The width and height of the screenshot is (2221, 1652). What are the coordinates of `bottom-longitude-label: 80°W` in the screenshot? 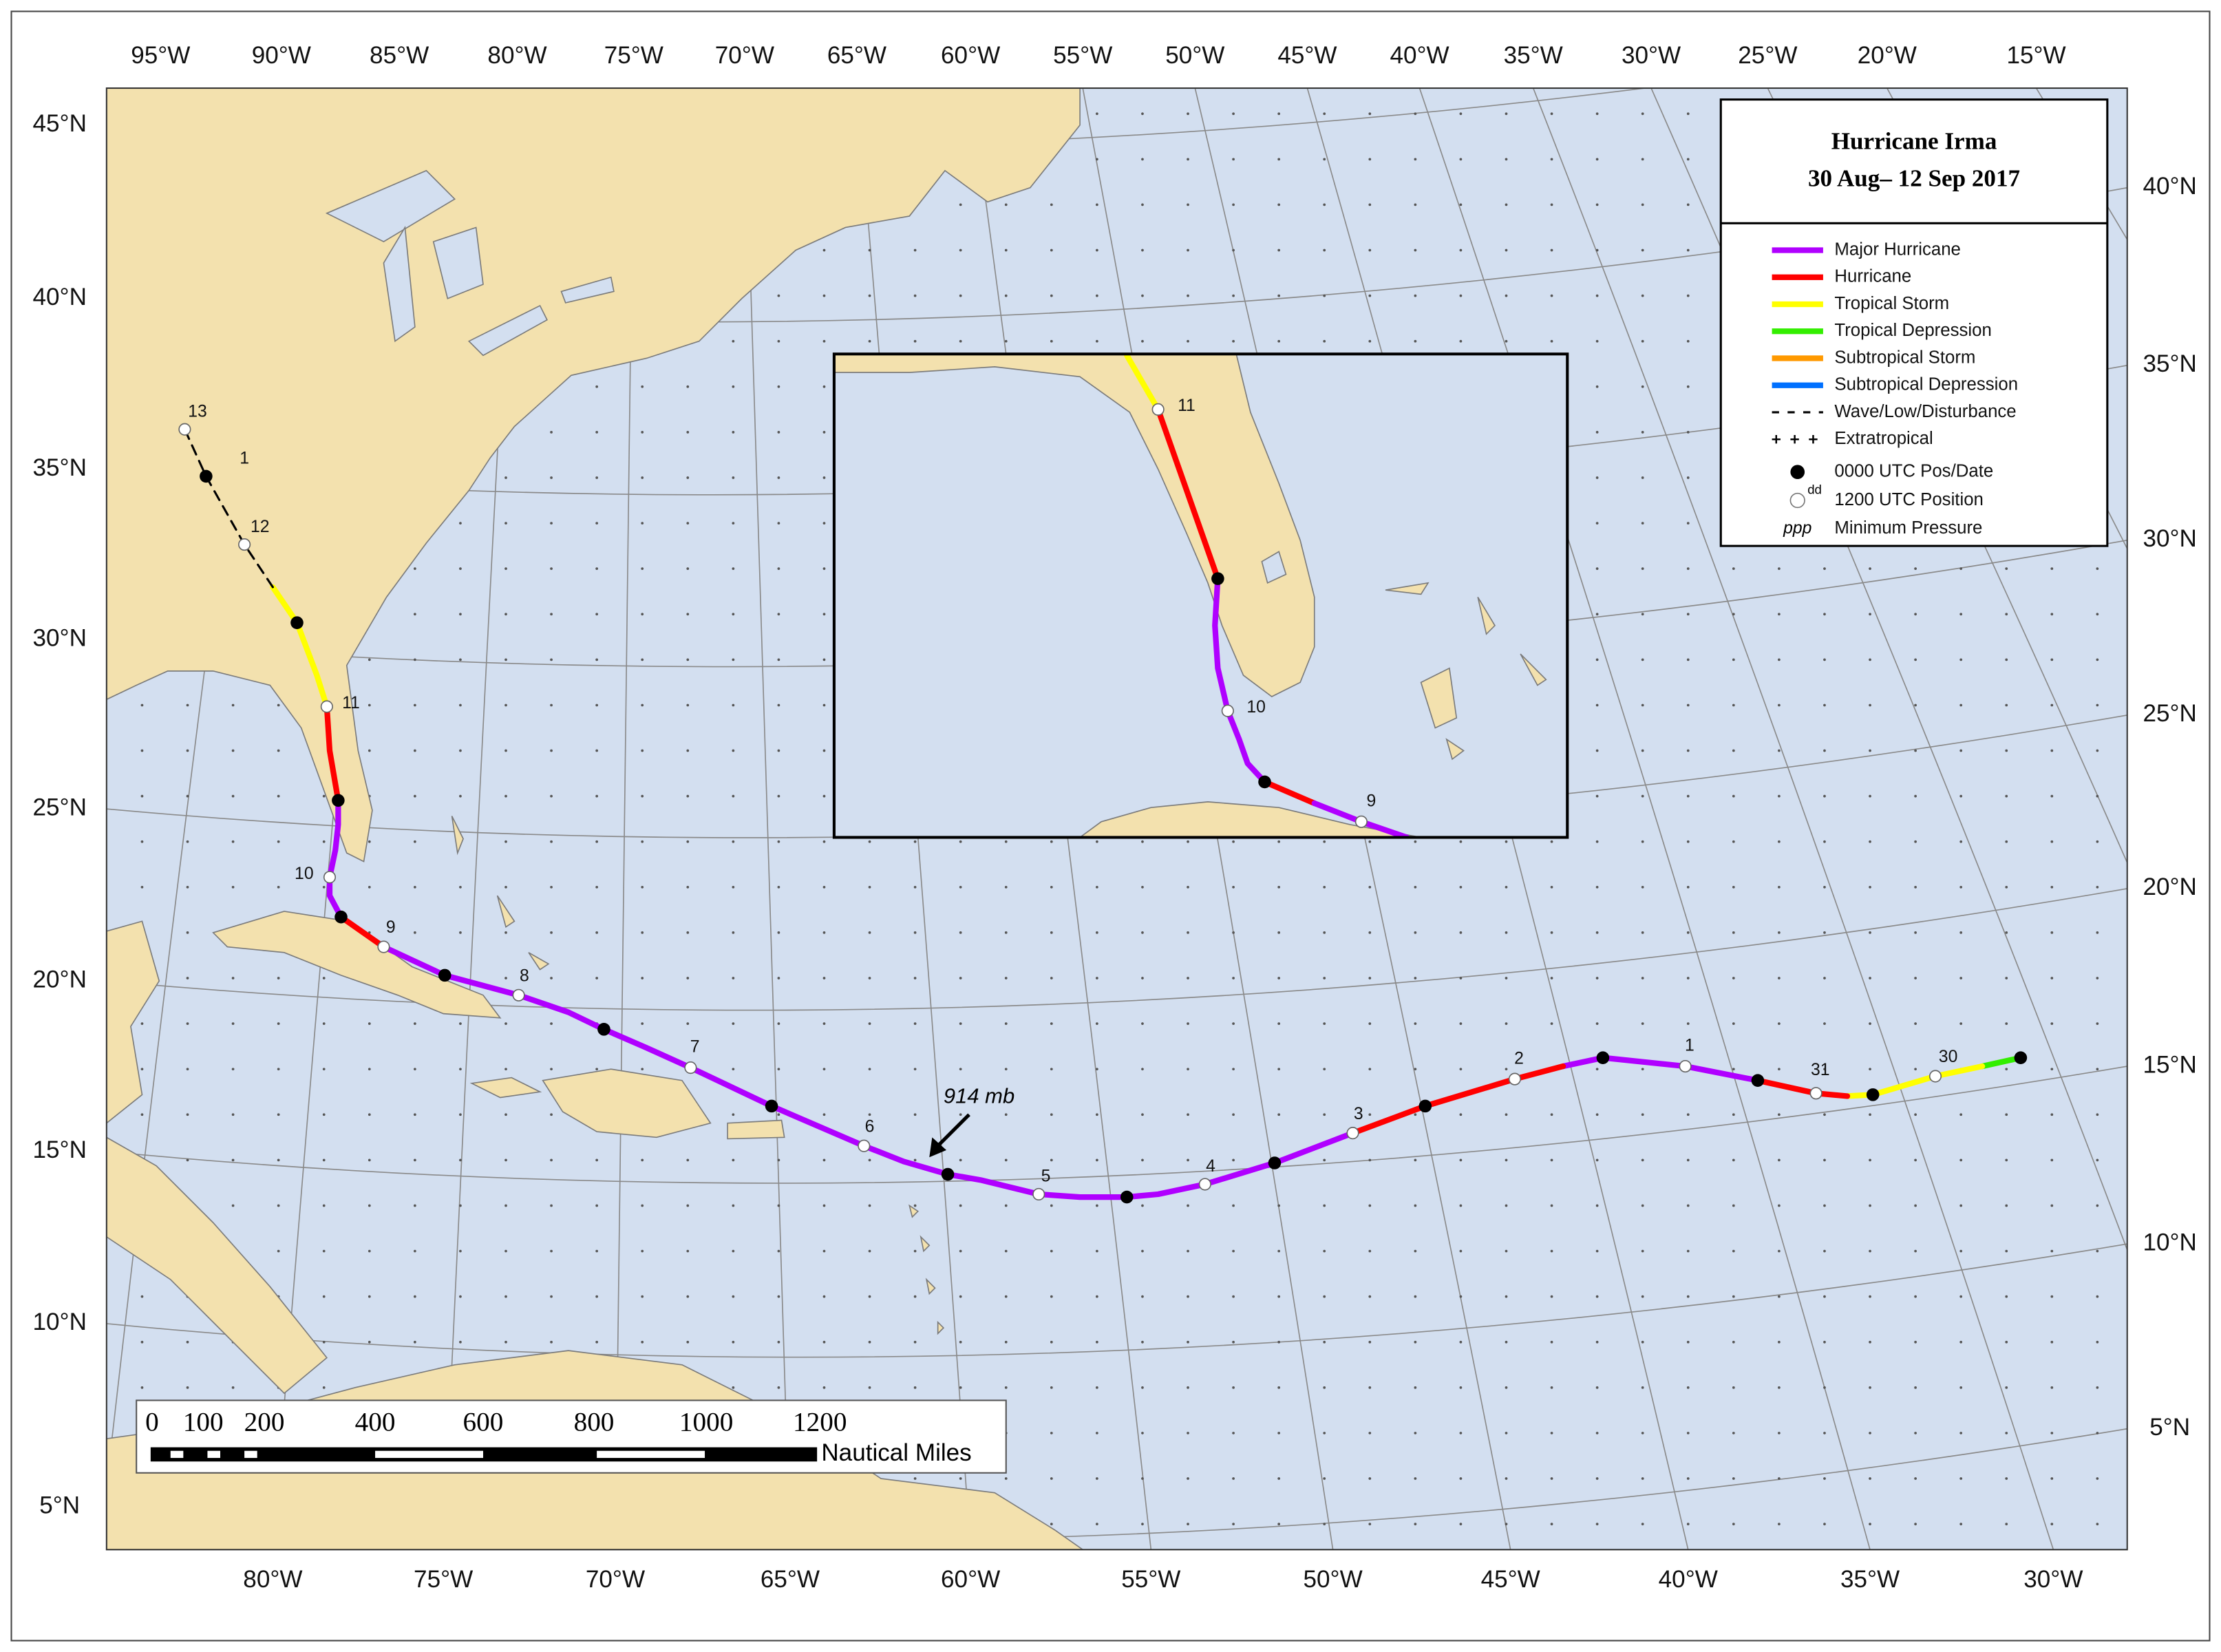 It's located at (272, 1580).